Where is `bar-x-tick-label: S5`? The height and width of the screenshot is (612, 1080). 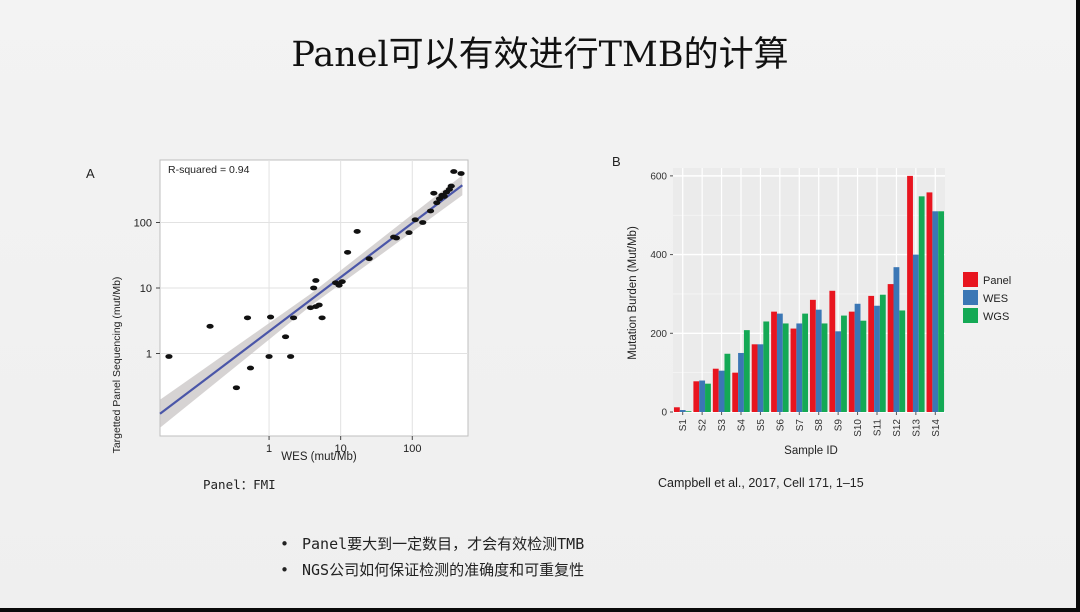
bar-x-tick-label: S5 is located at coordinates (761, 425).